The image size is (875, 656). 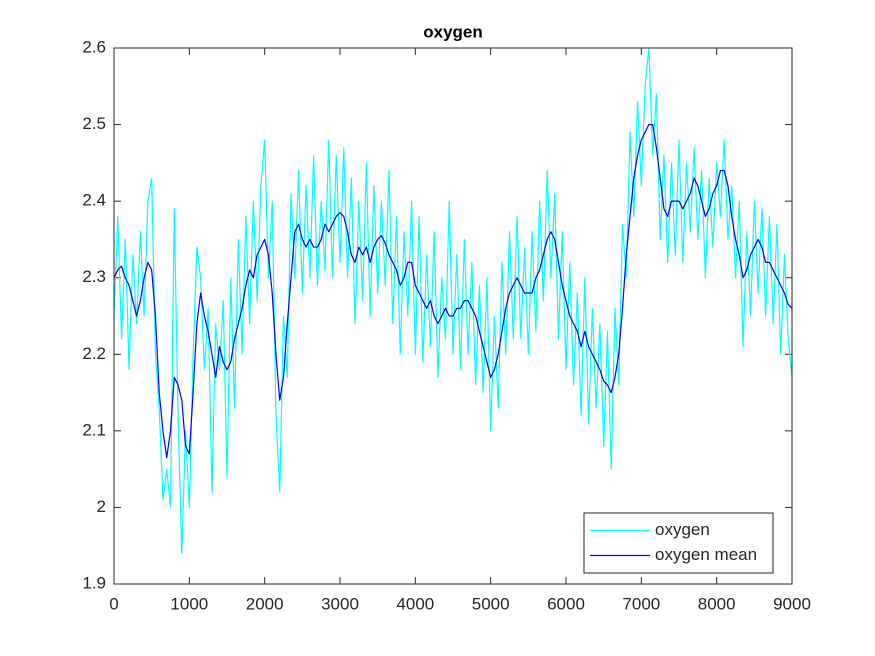 What do you see at coordinates (113, 603) in the screenshot?
I see `x-tick-label: 0` at bounding box center [113, 603].